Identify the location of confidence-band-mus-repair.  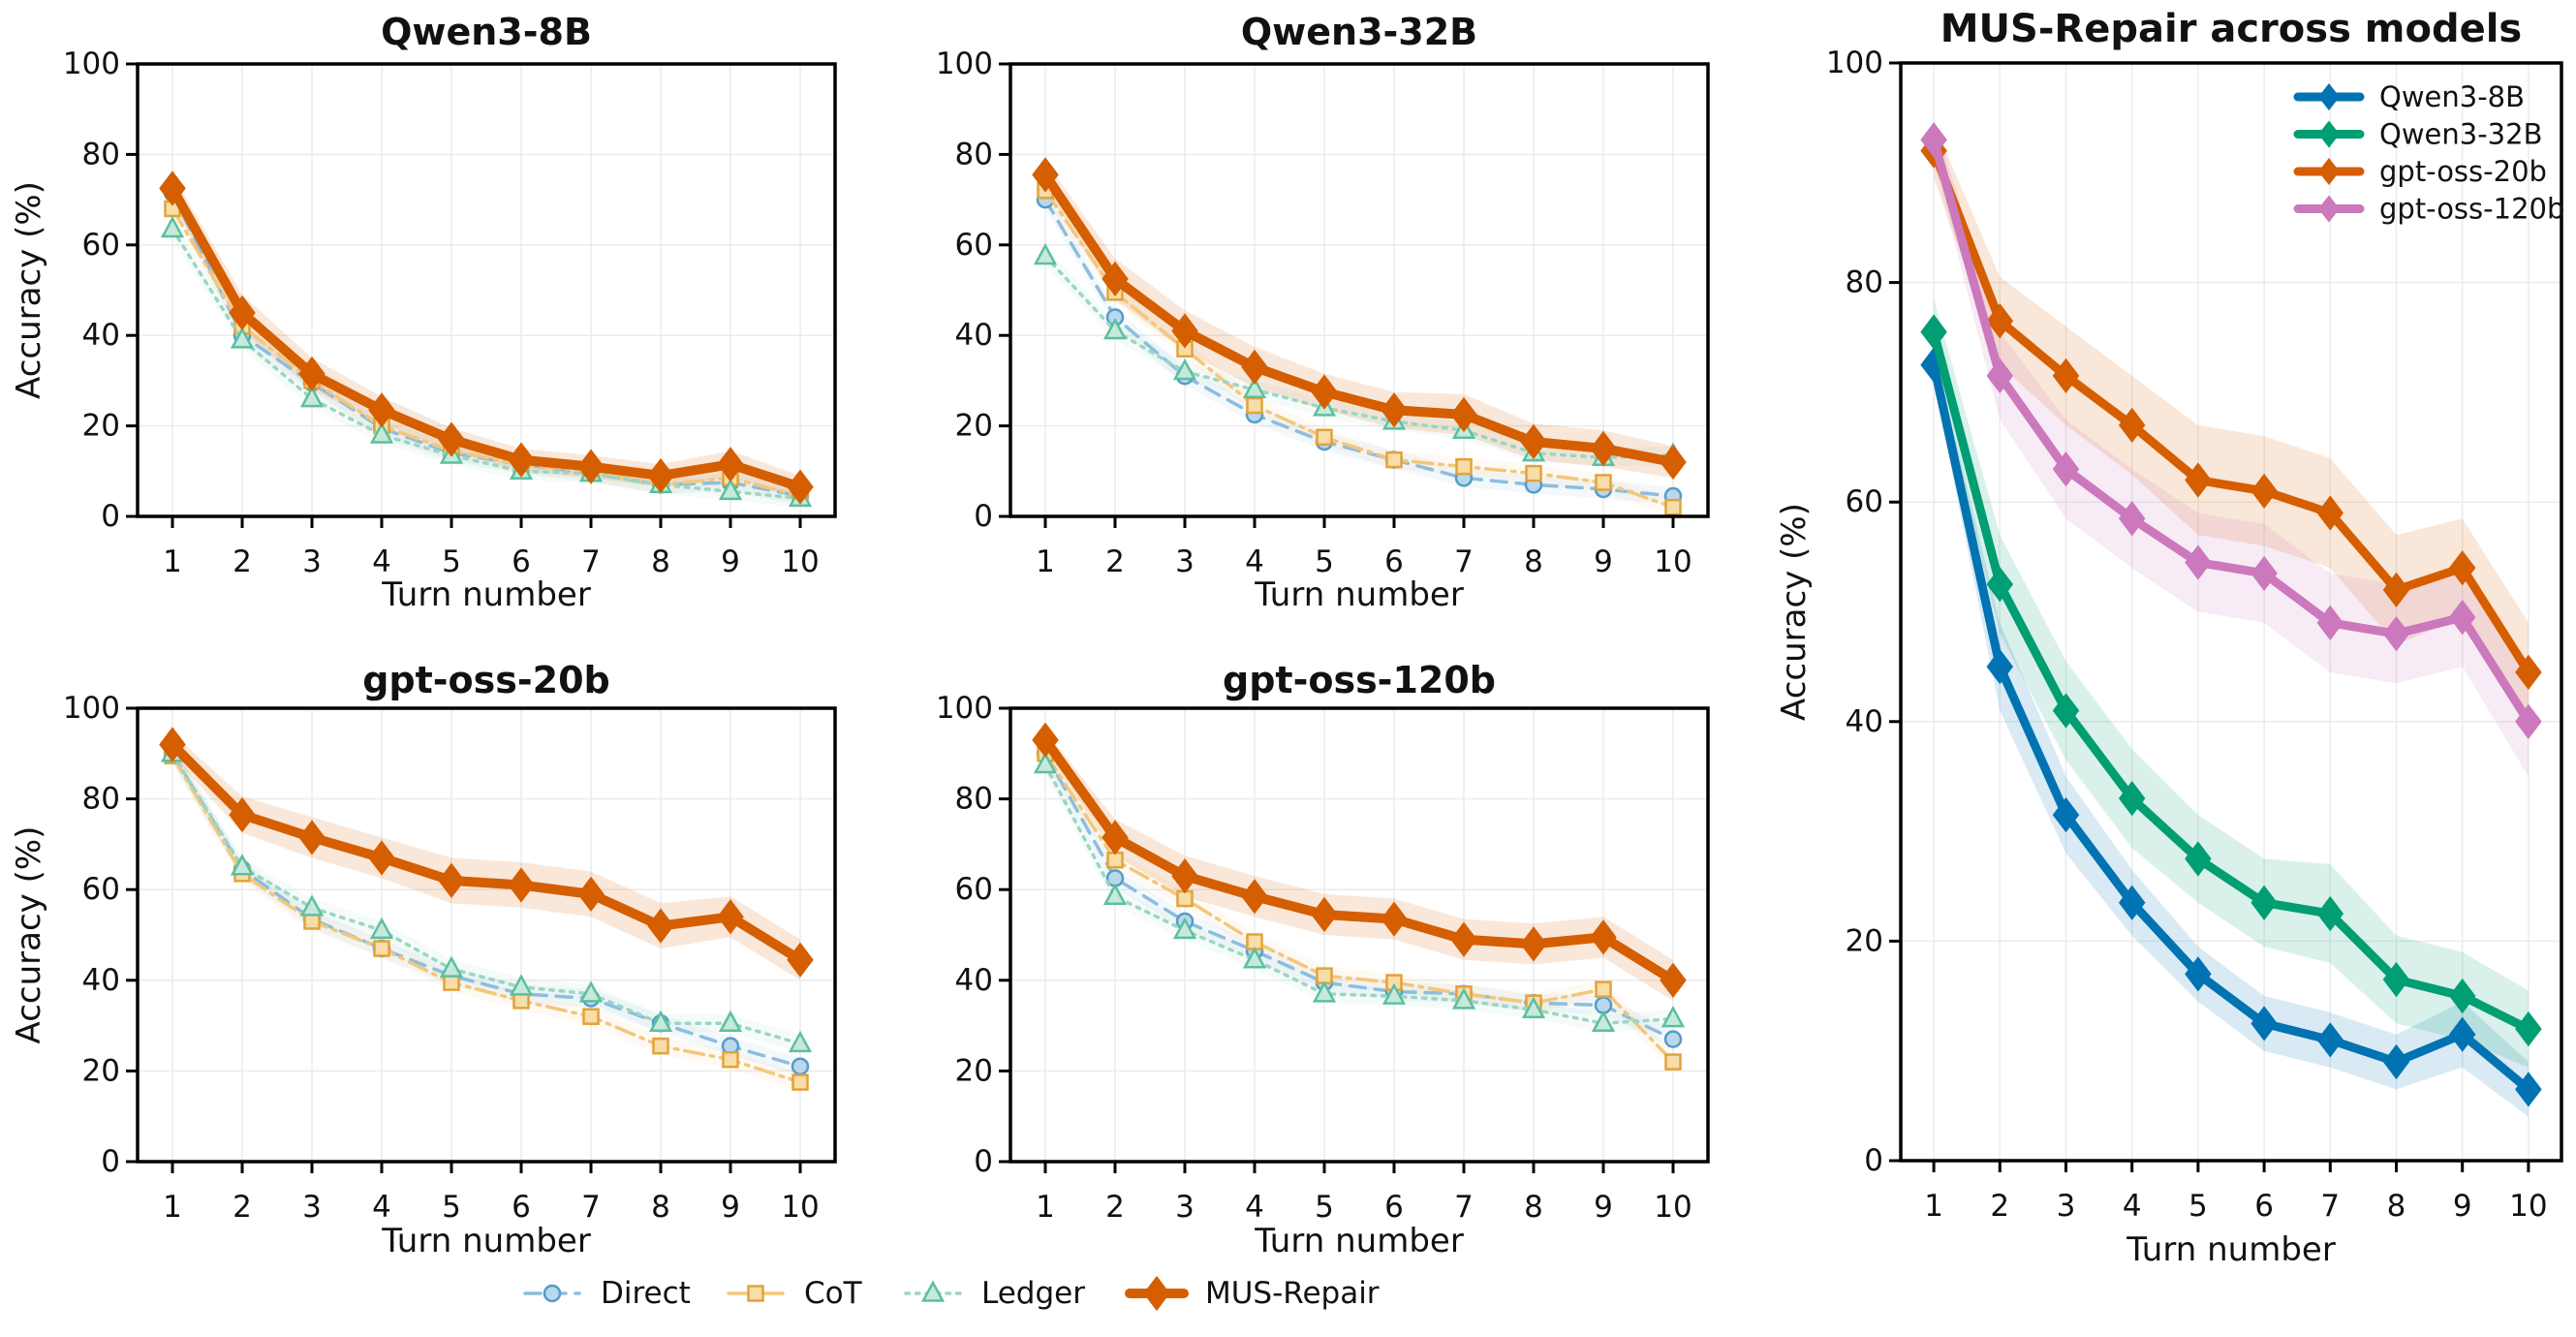
(1359, 866).